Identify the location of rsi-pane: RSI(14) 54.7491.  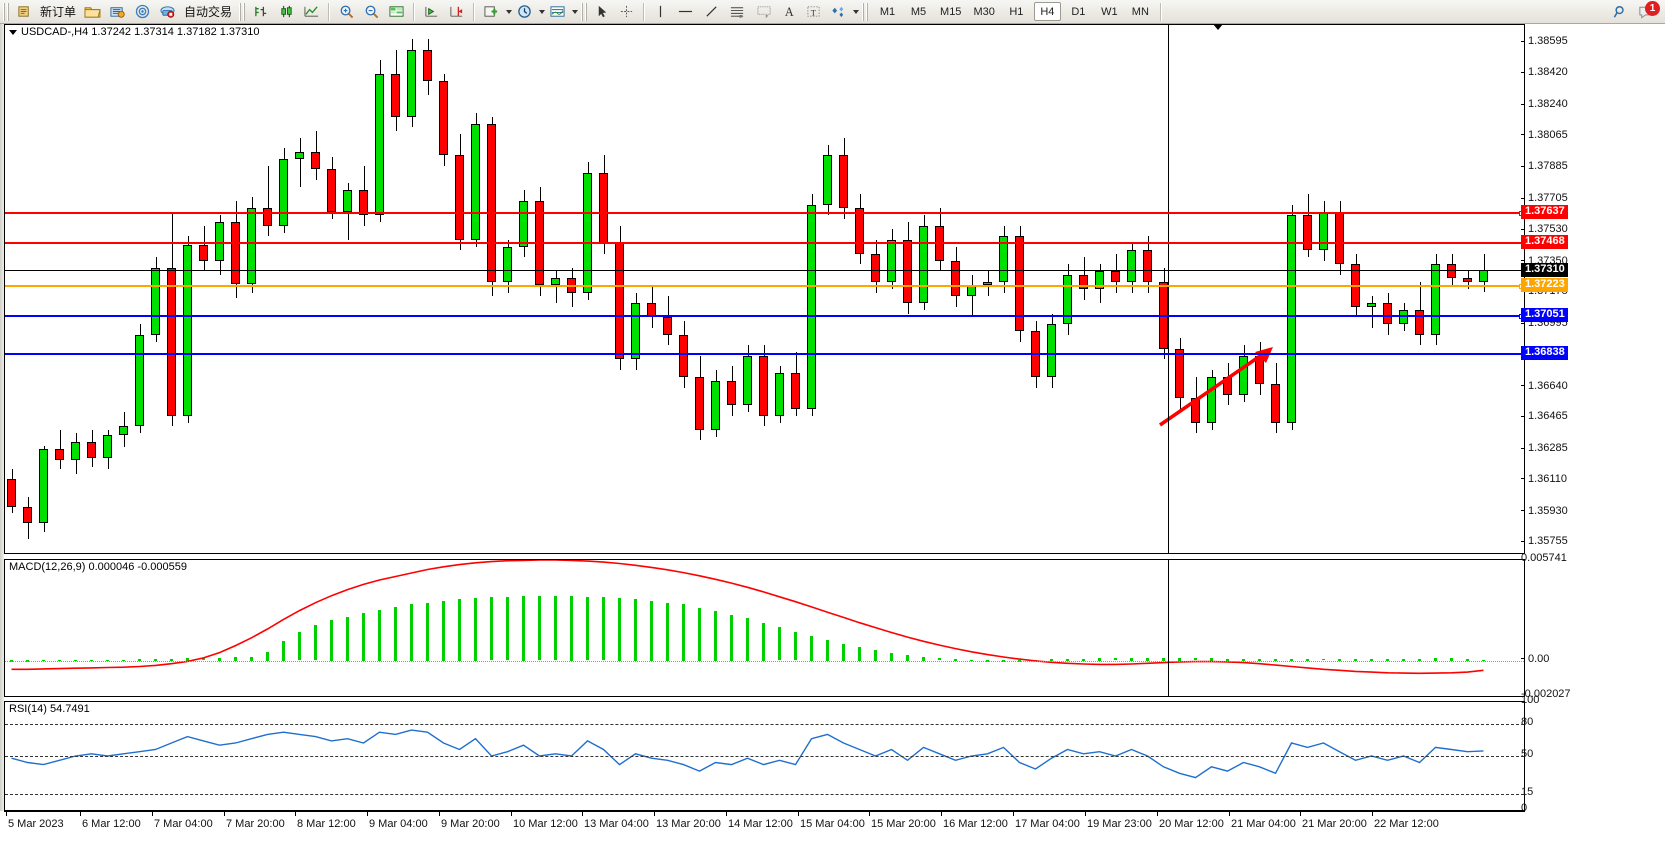
(764, 756).